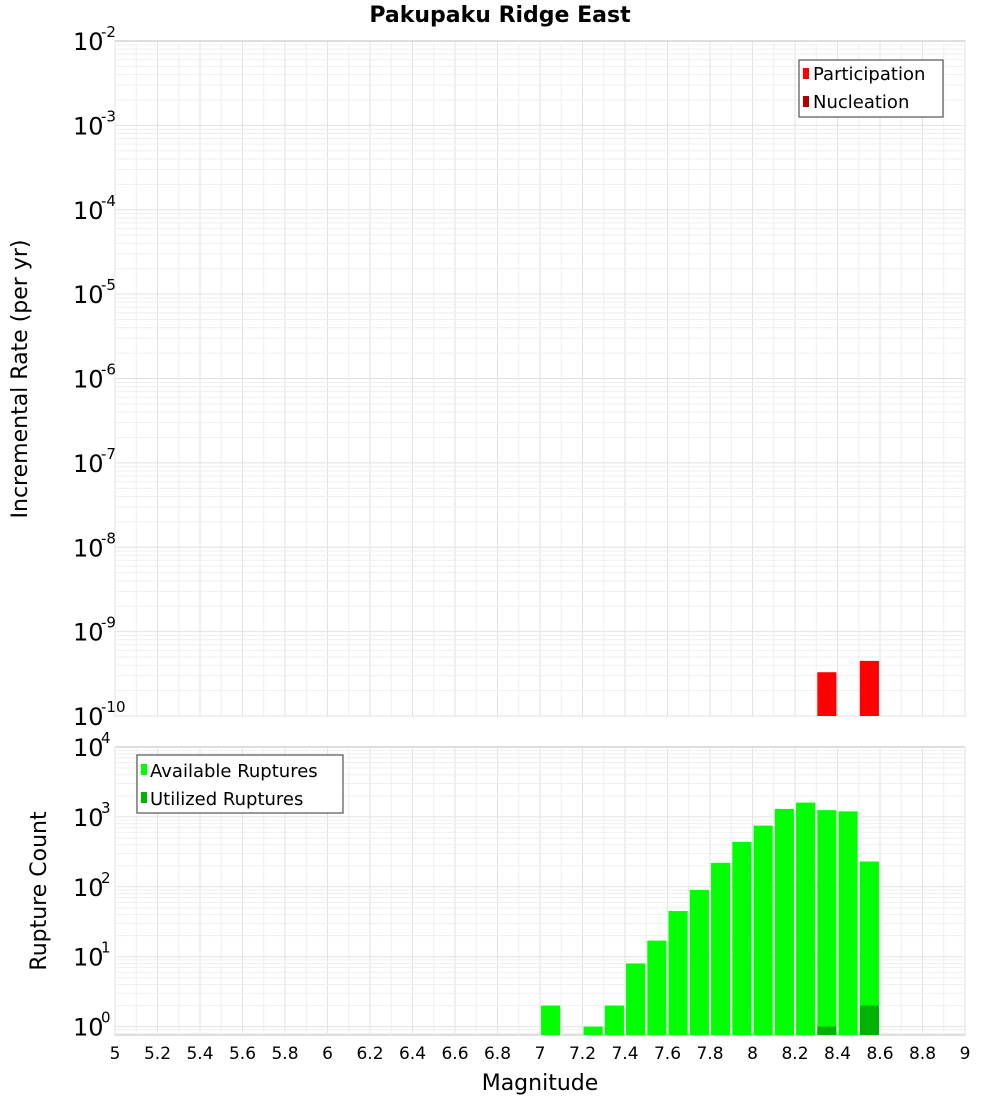 The image size is (1000, 1100). I want to click on x-tick-label: 7.8, so click(709, 1054).